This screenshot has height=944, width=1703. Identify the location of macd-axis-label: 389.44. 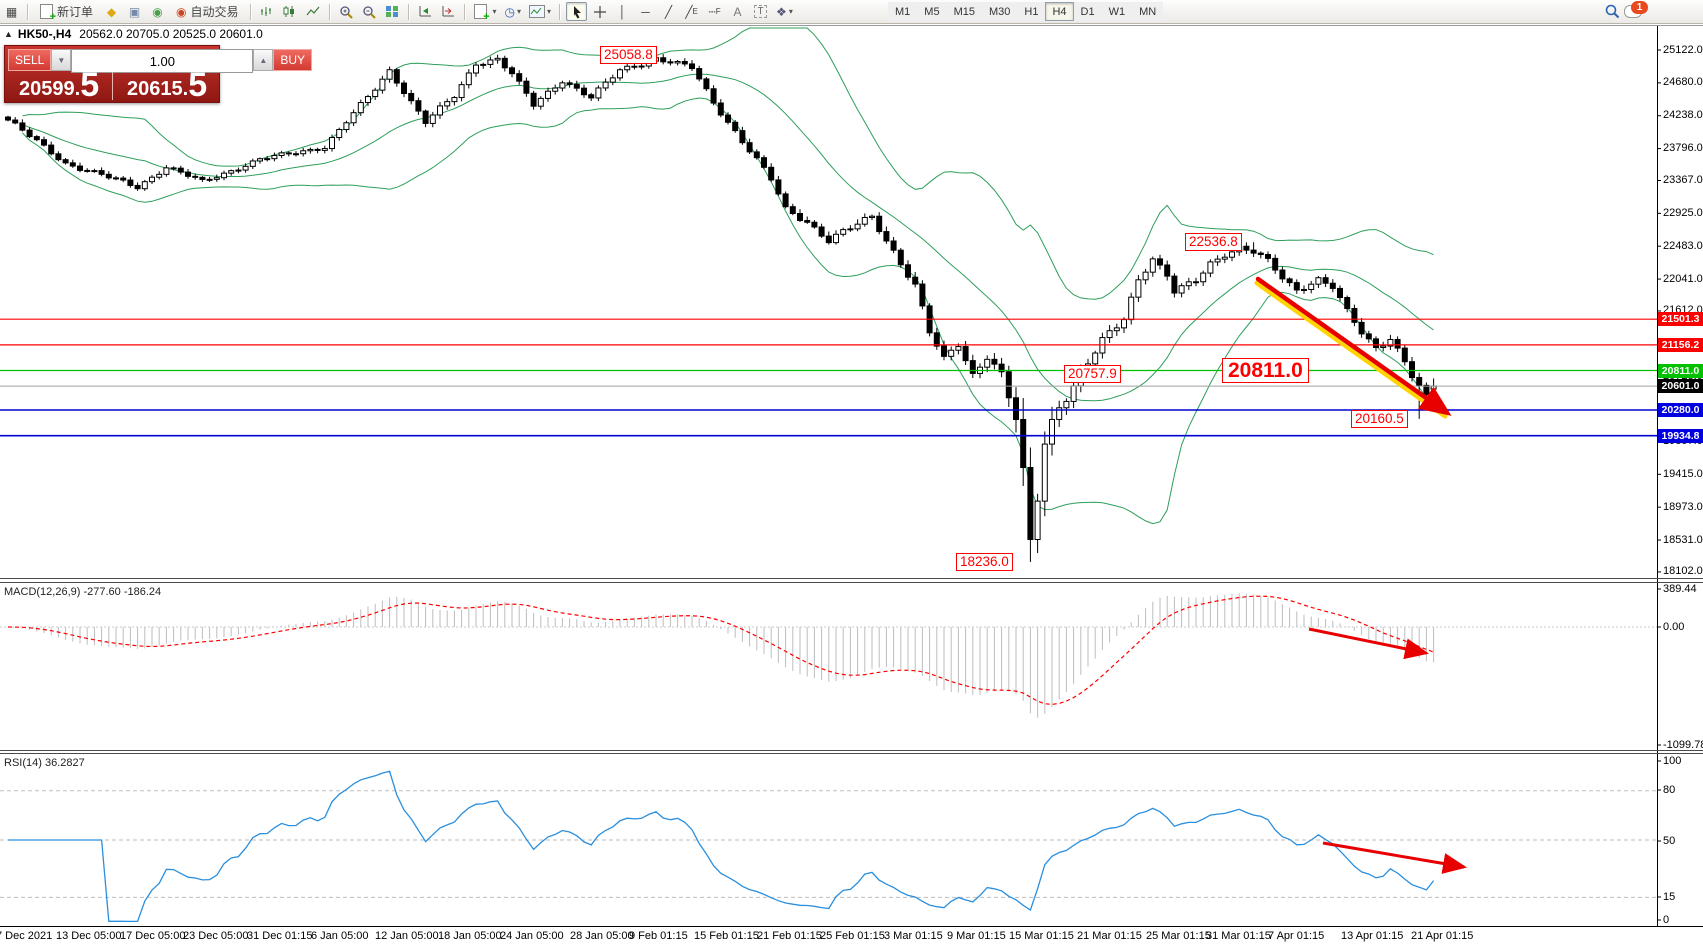
(1680, 588).